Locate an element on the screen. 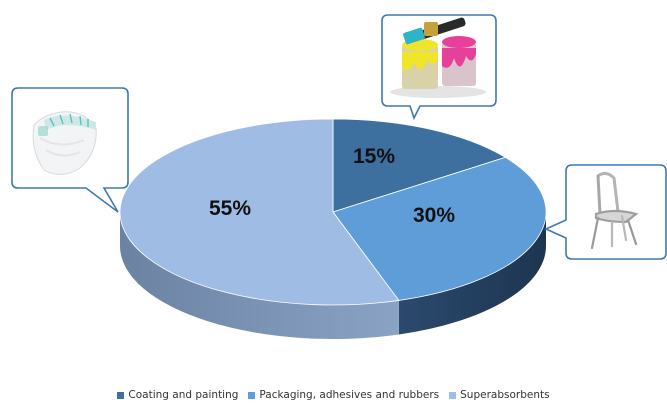  callout-diaper is located at coordinates (70, 150).